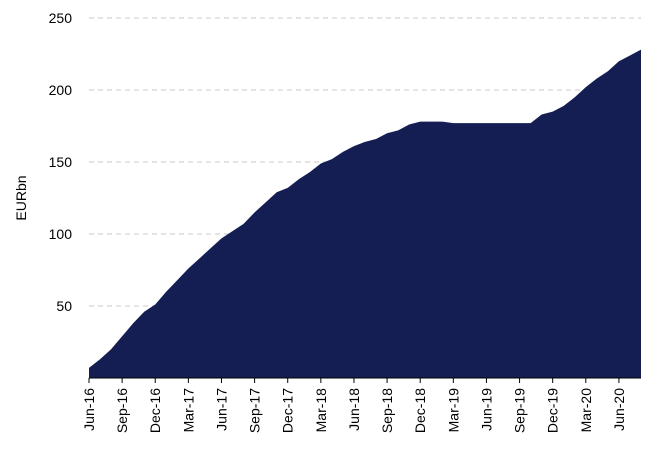 Image resolution: width=646 pixels, height=452 pixels. Describe the element at coordinates (553, 410) in the screenshot. I see `x-tick-label: Dec-19` at that location.